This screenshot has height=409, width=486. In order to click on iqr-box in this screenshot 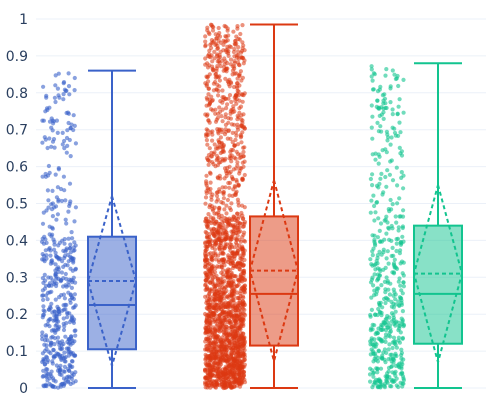, I will do `click(112, 293)`.